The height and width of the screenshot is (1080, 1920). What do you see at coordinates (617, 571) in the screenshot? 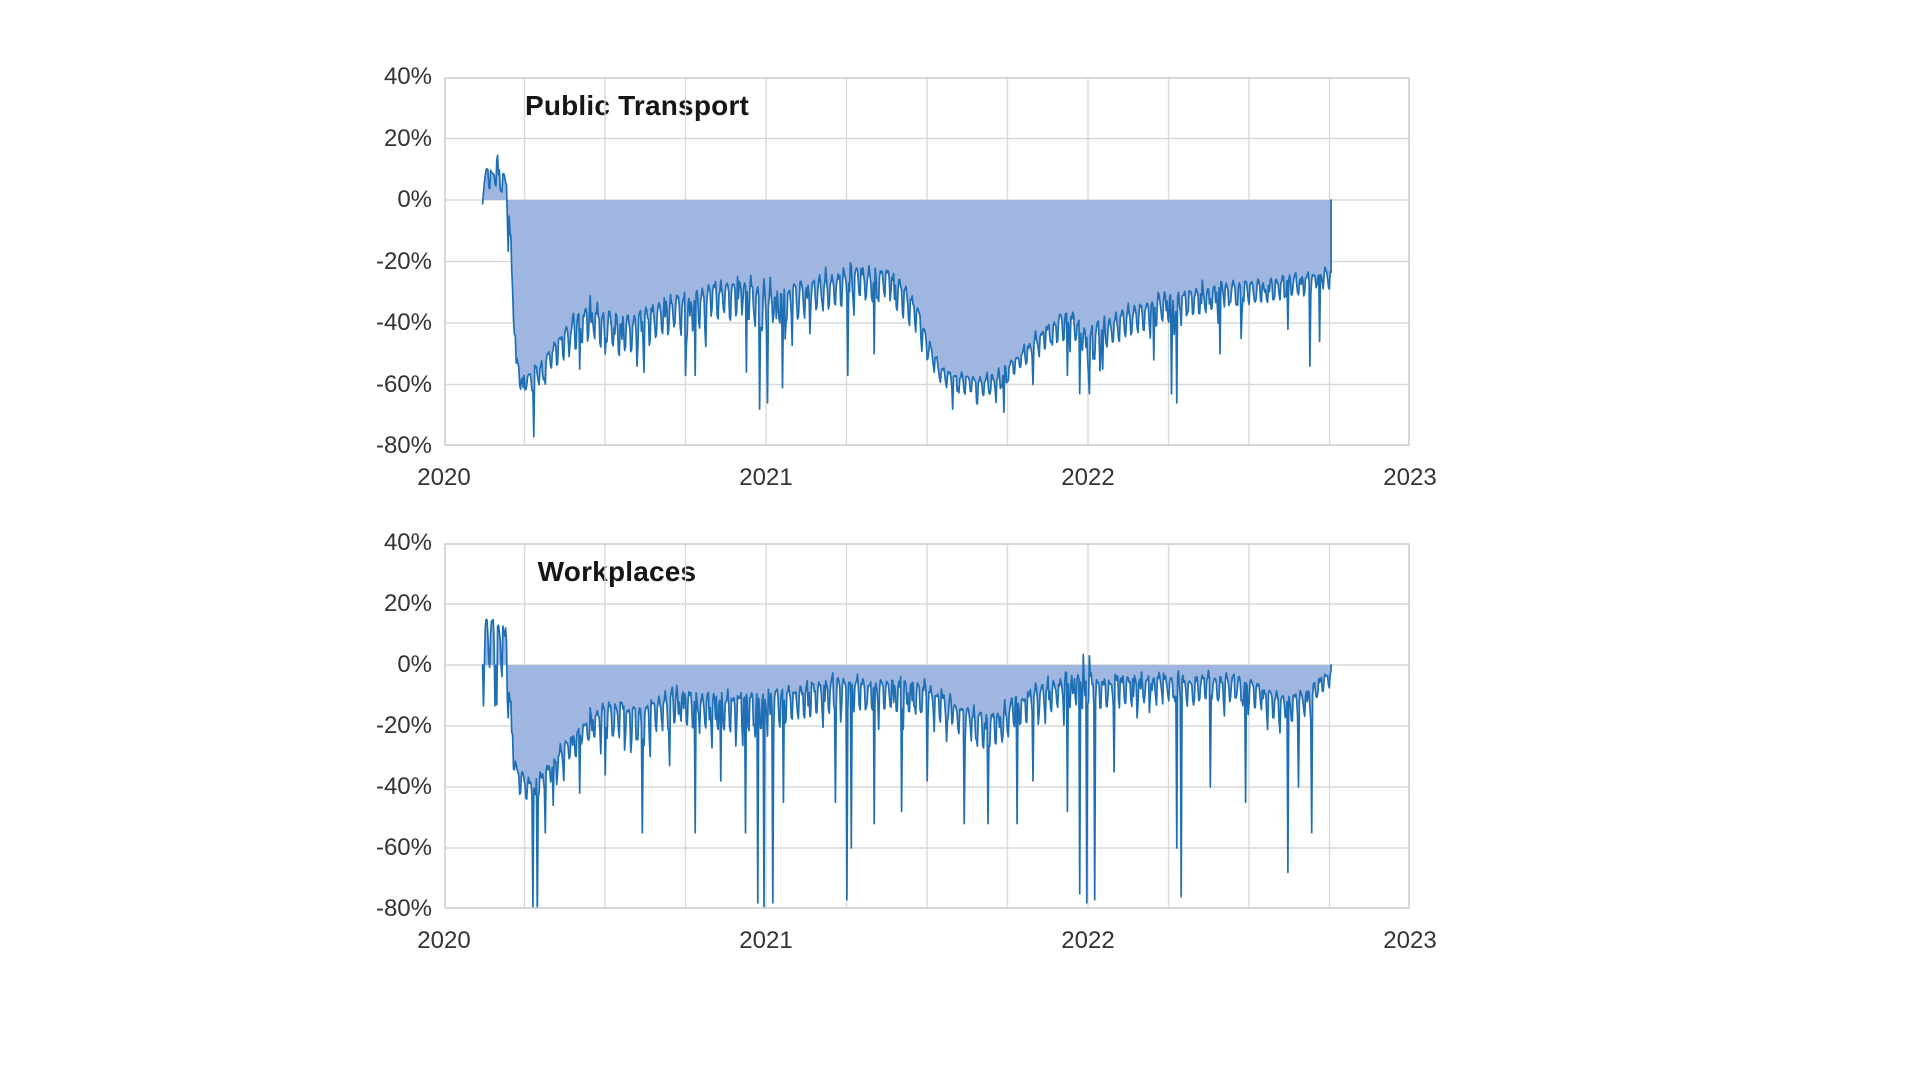
I see `chart-title: Workplaces` at bounding box center [617, 571].